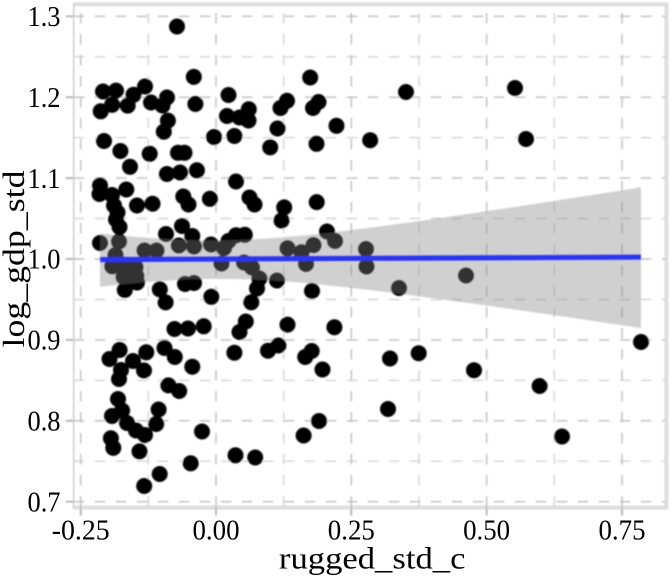 This screenshot has width=672, height=576. Describe the element at coordinates (622, 531) in the screenshot. I see `svg-text: 0.75` at that location.